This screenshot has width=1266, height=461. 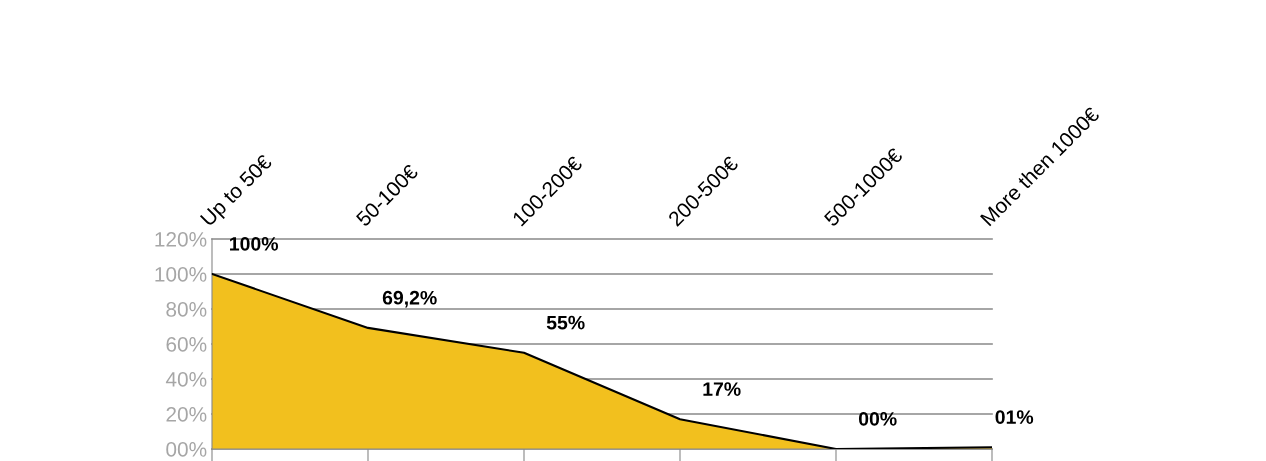 What do you see at coordinates (181, 239) in the screenshot?
I see `y-tick-label: 120%` at bounding box center [181, 239].